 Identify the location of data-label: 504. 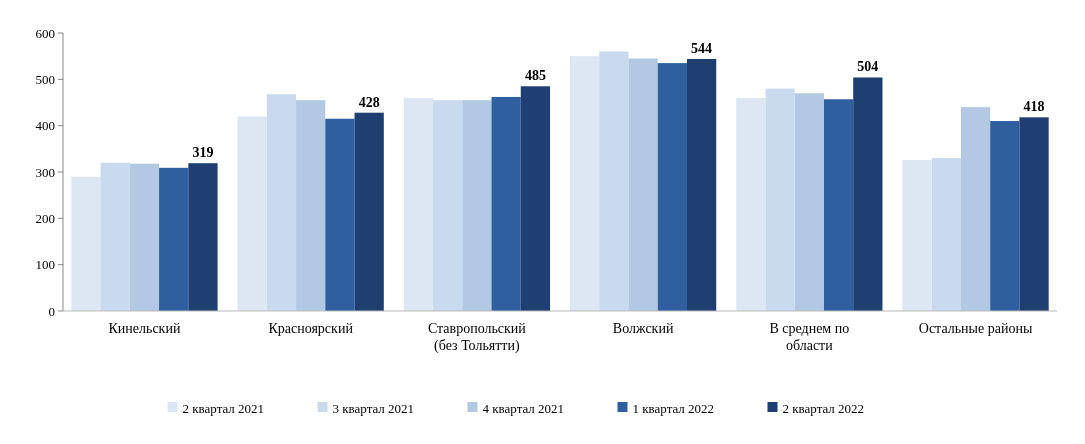
(868, 67).